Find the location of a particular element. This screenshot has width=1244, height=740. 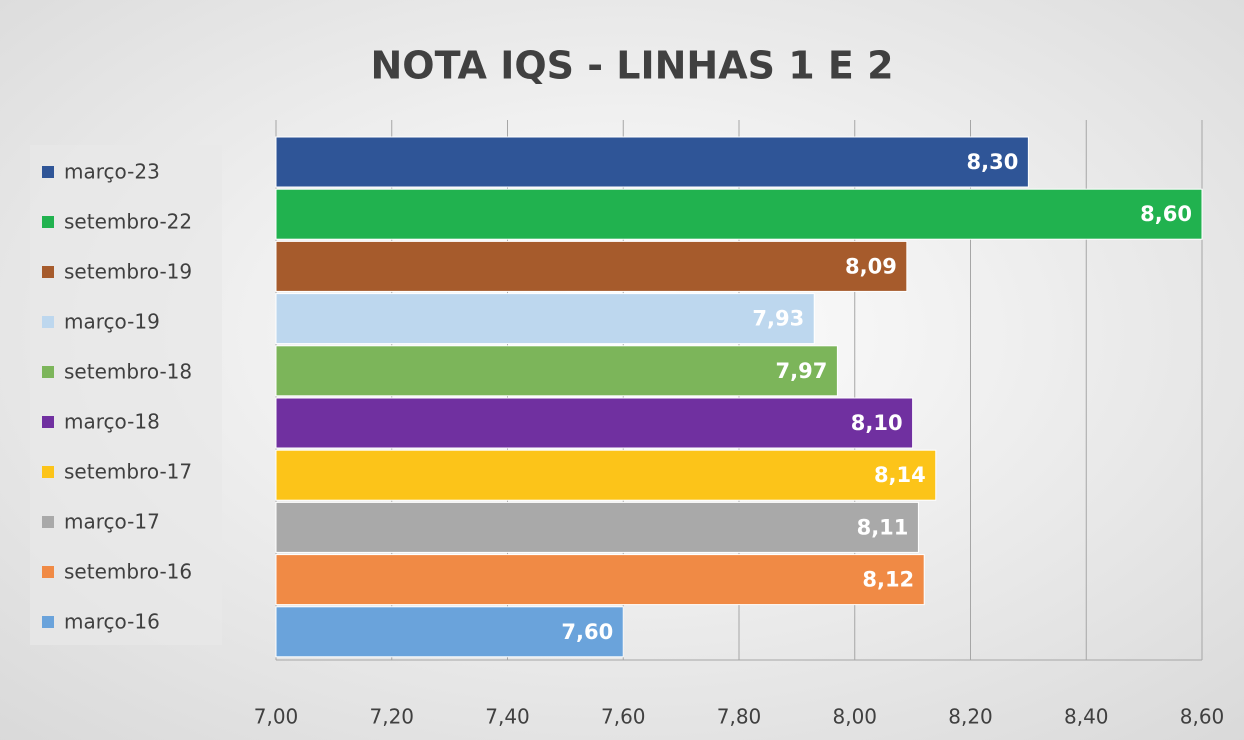

data-label: 8,12 is located at coordinates (888, 580).